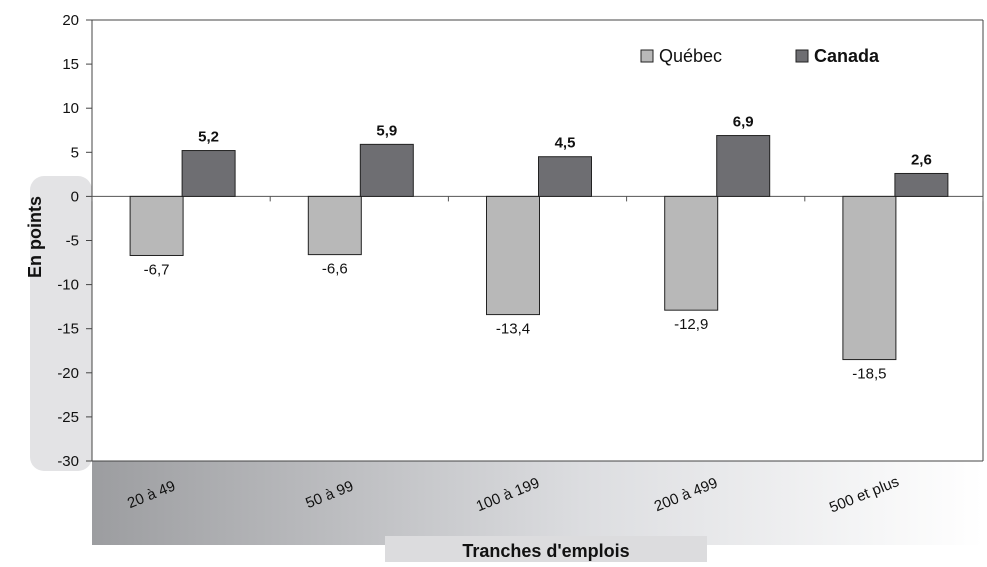 The width and height of the screenshot is (987, 567). I want to click on data-label: -6,6, so click(335, 269).